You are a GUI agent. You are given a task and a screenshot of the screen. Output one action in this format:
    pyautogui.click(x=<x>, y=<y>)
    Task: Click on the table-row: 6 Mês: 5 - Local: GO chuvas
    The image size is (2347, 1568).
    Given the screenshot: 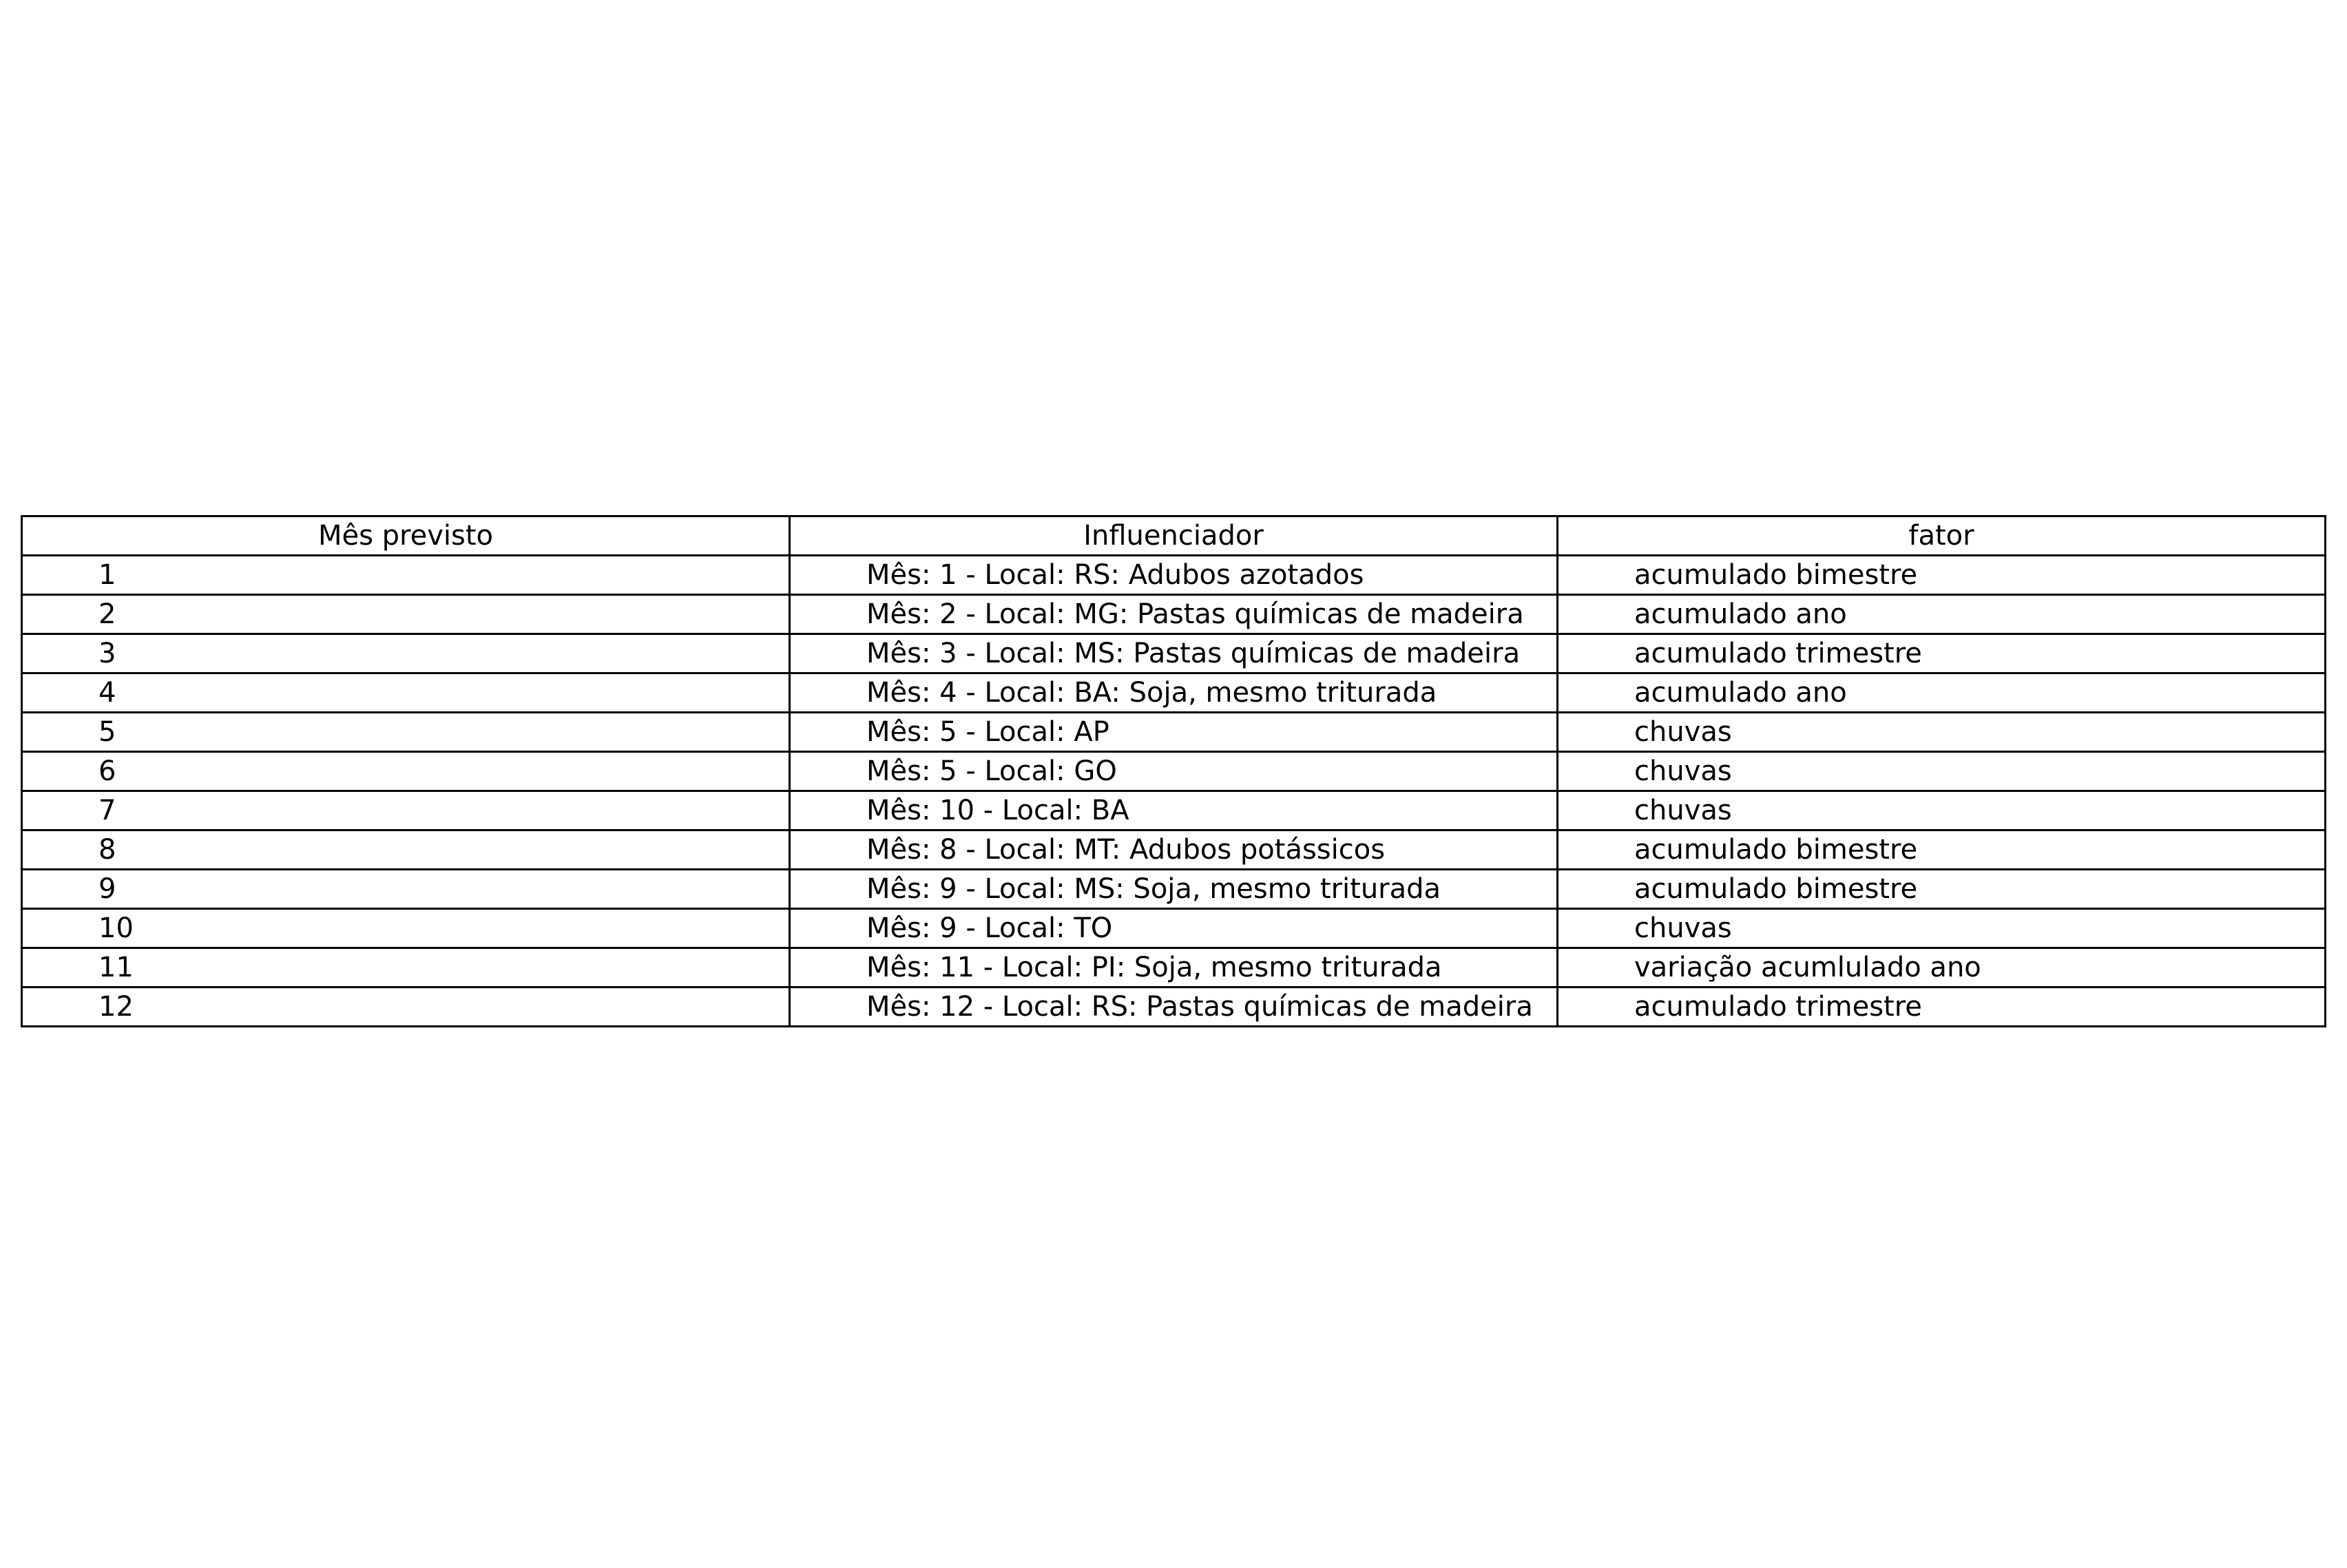 What is the action you would take?
    pyautogui.click(x=1173, y=771)
    